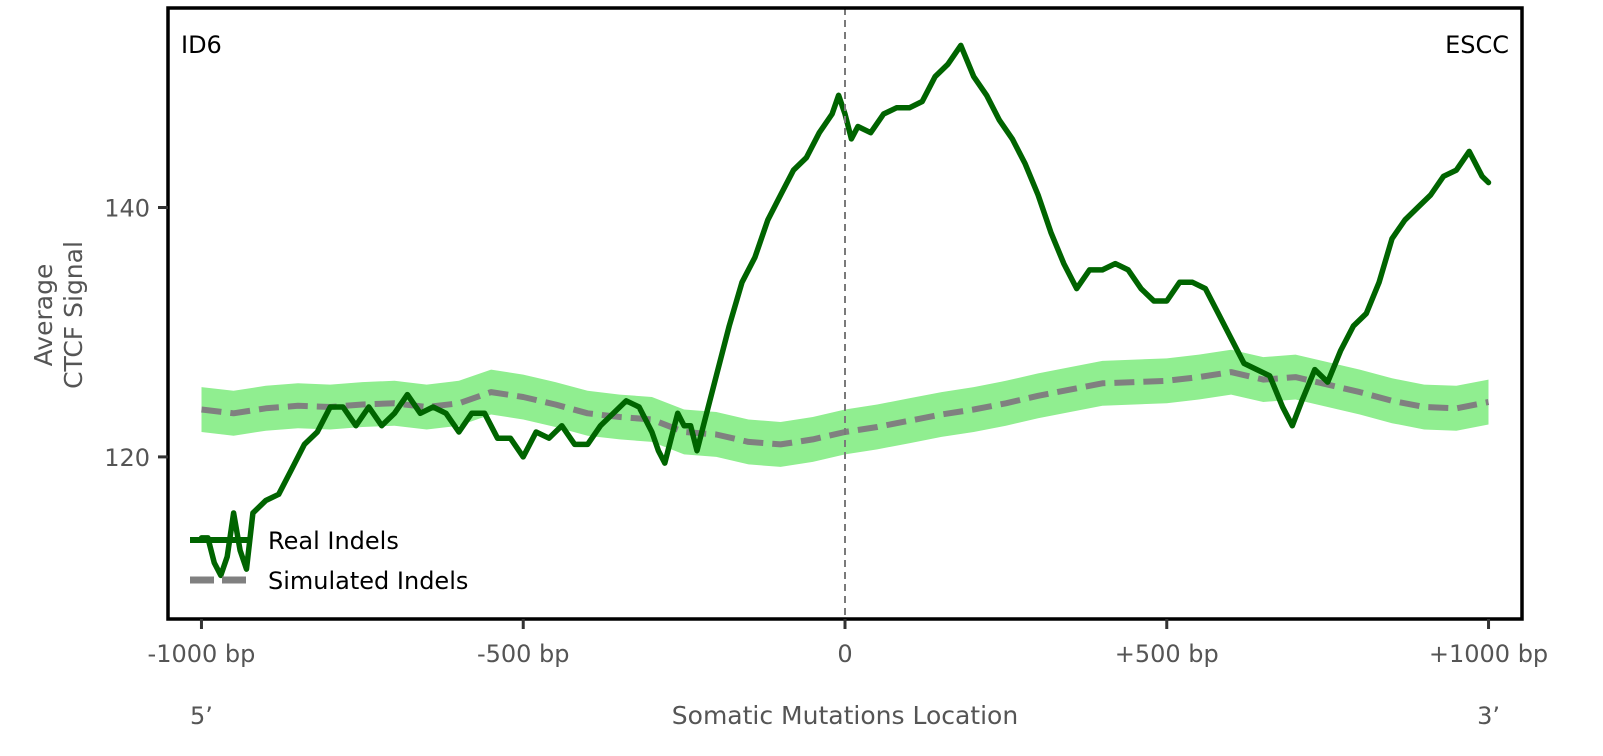 This screenshot has height=756, width=1603. I want to click on x-tick-label: -1000 bp, so click(202, 654).